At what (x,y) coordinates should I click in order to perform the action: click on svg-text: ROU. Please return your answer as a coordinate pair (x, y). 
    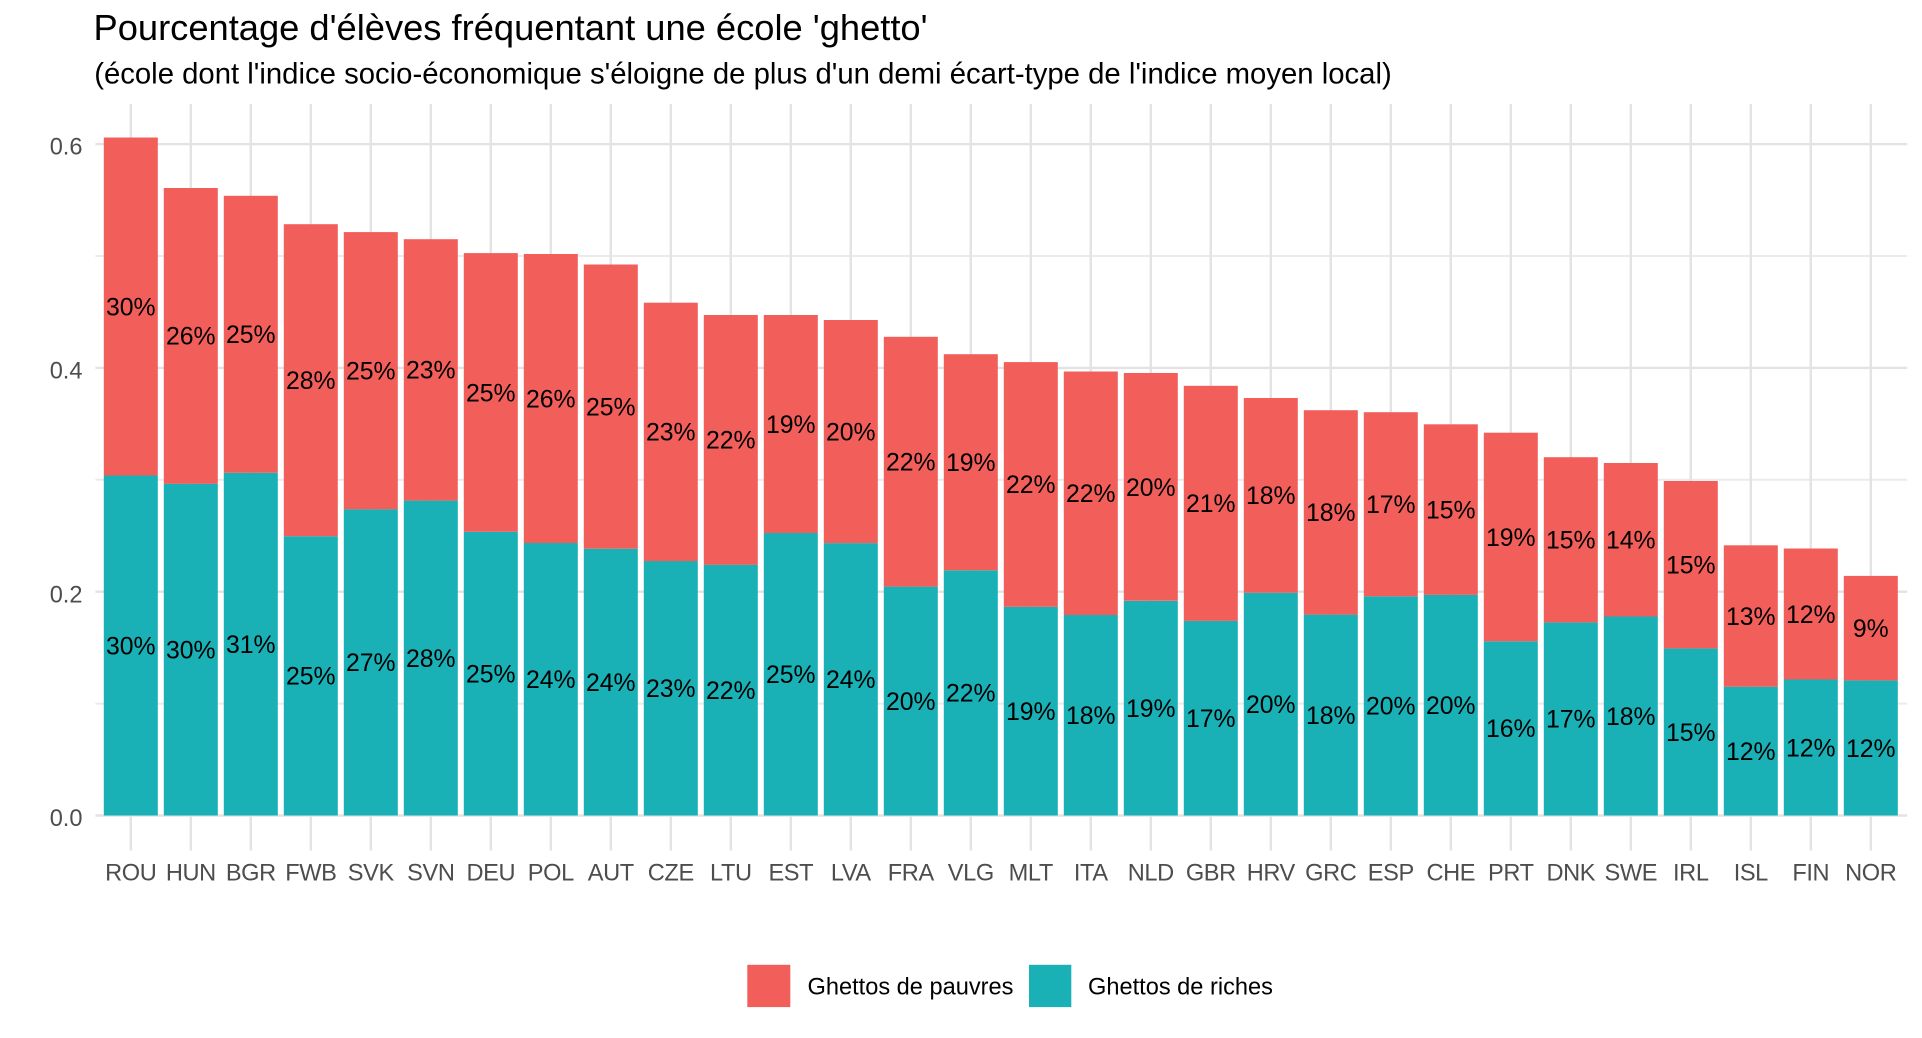
    Looking at the image, I should click on (130, 874).